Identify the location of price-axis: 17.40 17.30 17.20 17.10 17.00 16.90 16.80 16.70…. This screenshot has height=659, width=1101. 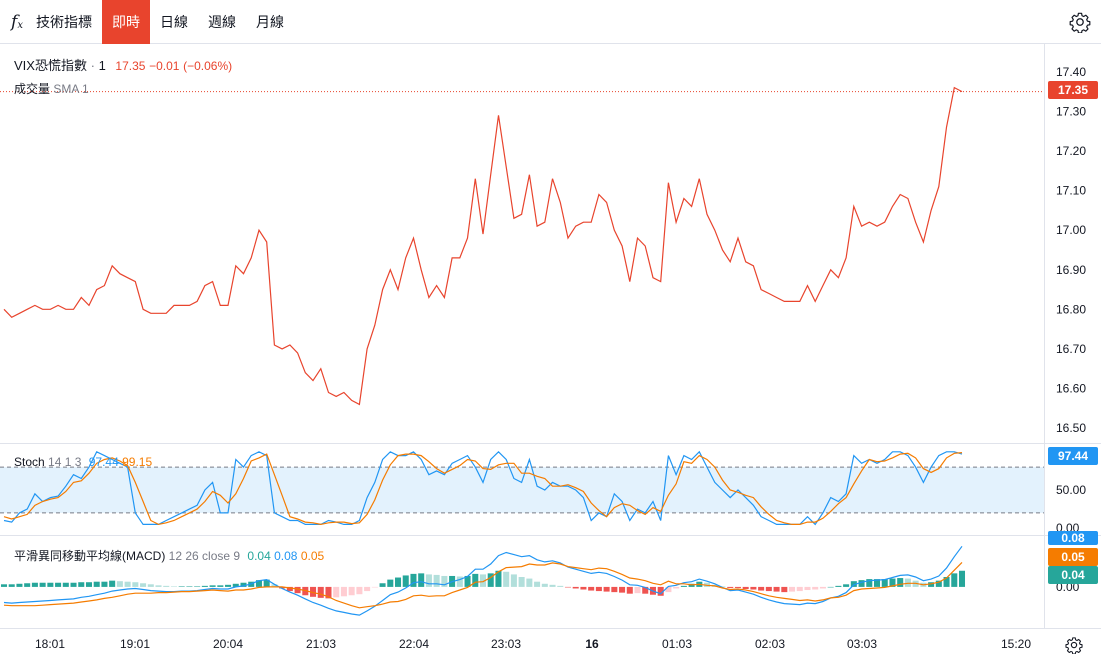
(1071, 329).